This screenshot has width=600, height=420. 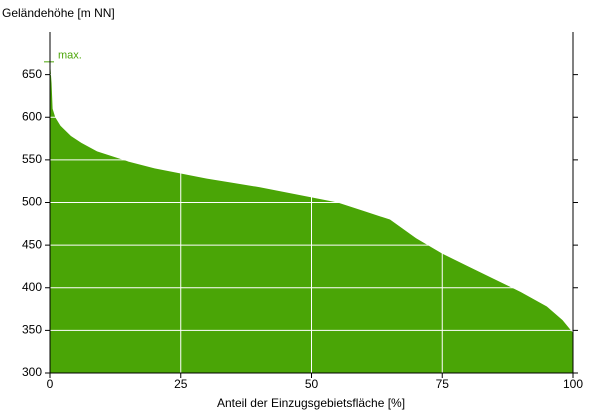 What do you see at coordinates (32, 74) in the screenshot?
I see `y-tick-label: 650` at bounding box center [32, 74].